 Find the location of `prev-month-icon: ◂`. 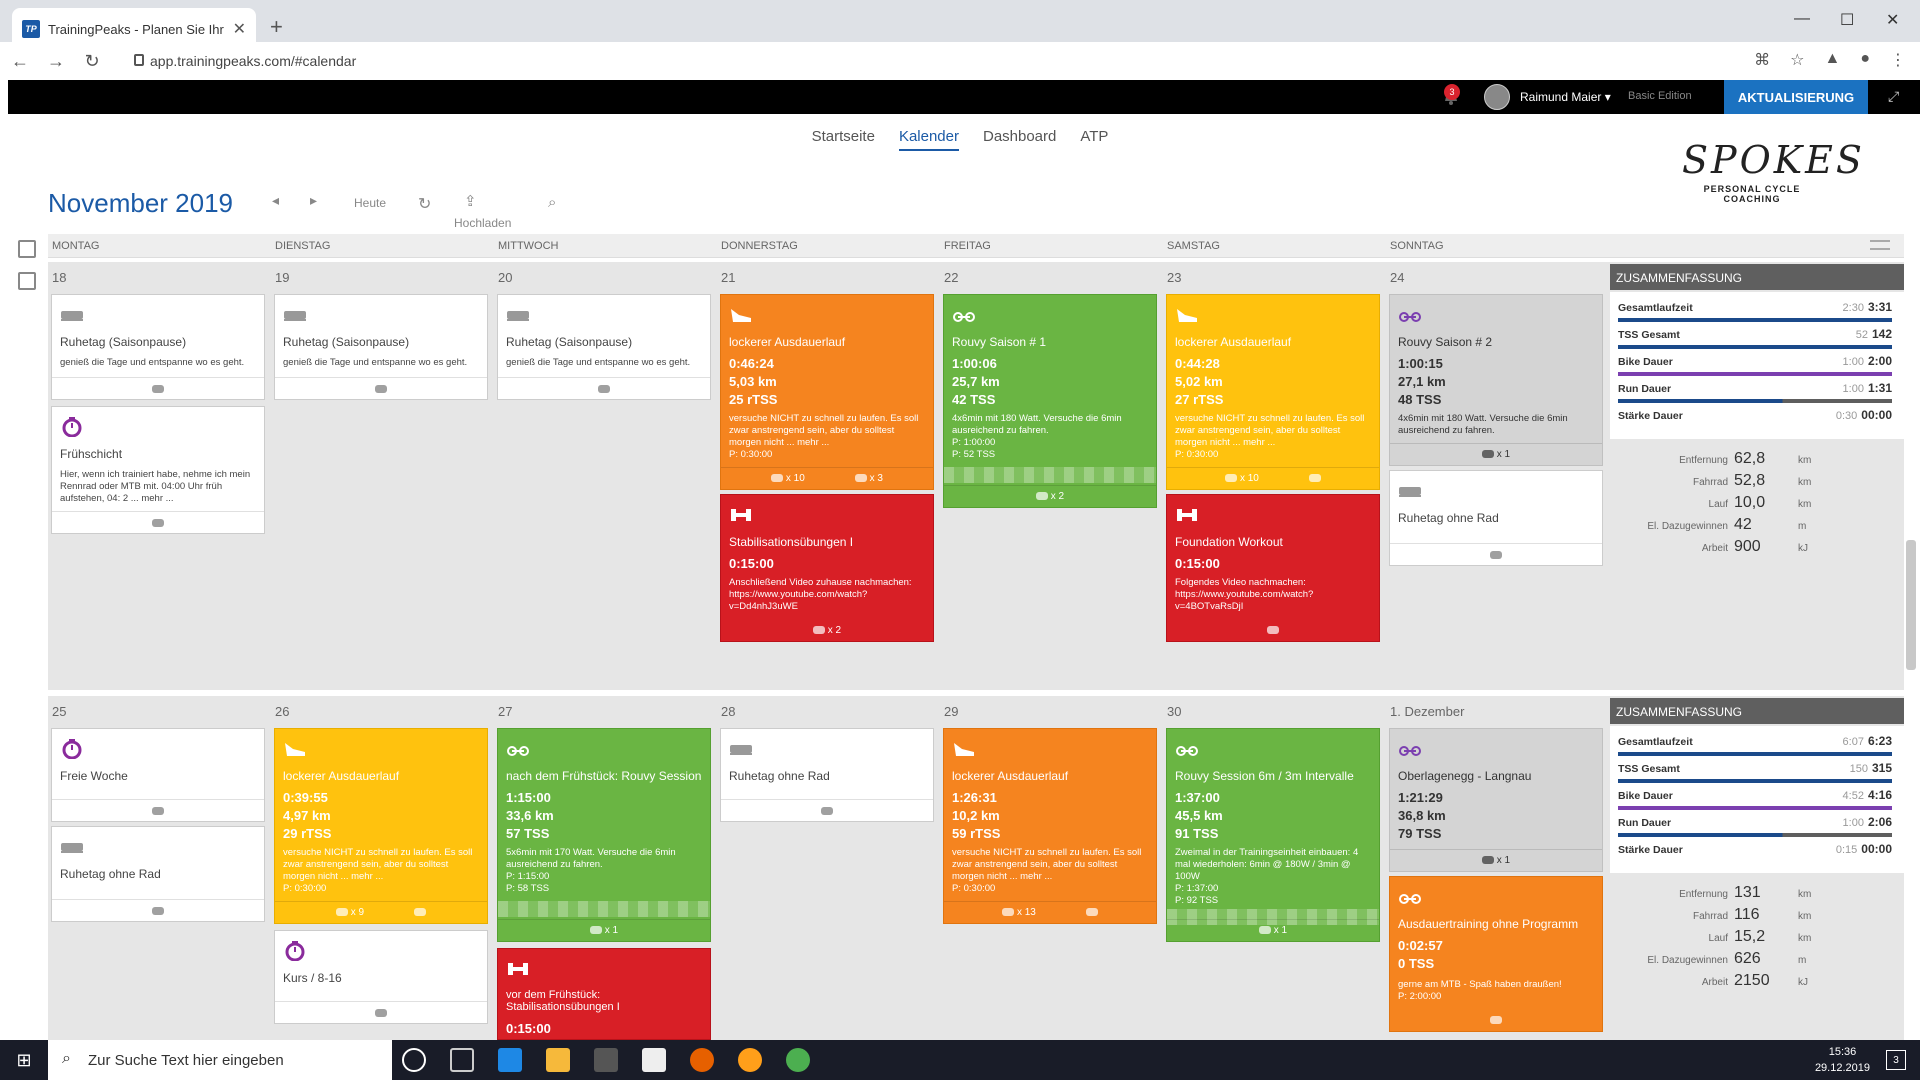

prev-month-icon: ◂ is located at coordinates (276, 200).